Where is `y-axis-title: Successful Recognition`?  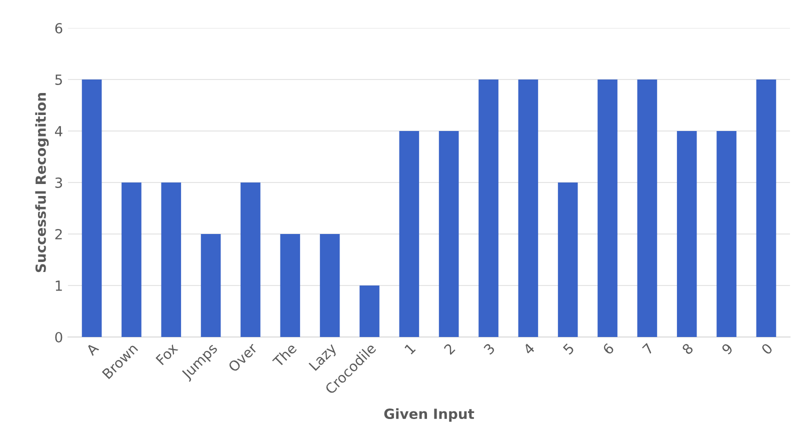 y-axis-title: Successful Recognition is located at coordinates (42, 182).